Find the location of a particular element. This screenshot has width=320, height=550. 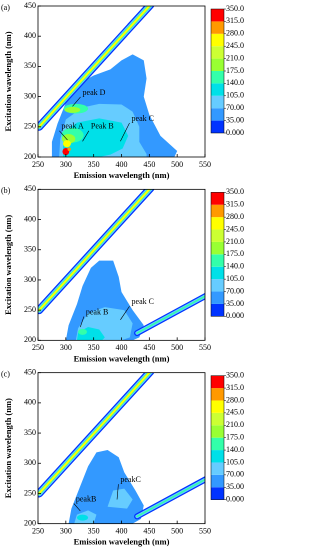

annotation: peak B is located at coordinates (97, 311).